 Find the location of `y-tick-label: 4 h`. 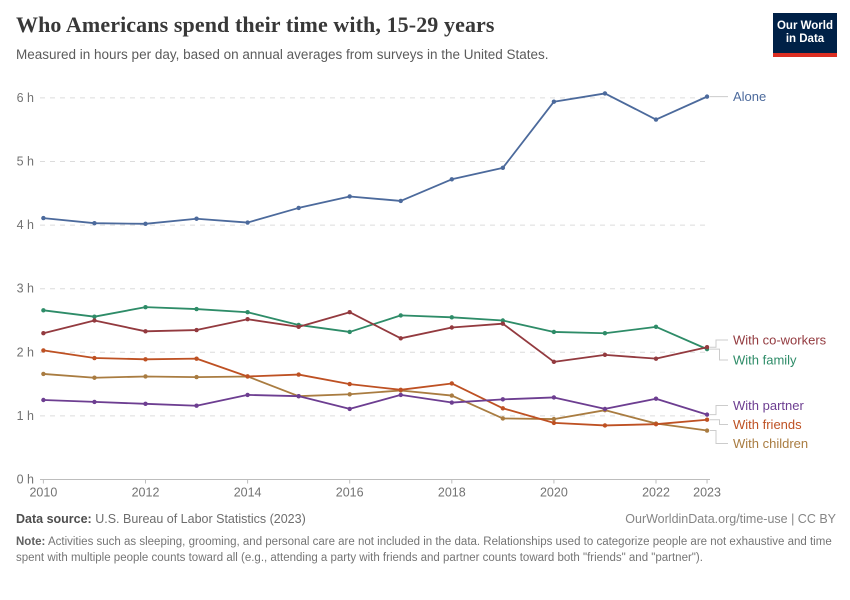

y-tick-label: 4 h is located at coordinates (25, 225).